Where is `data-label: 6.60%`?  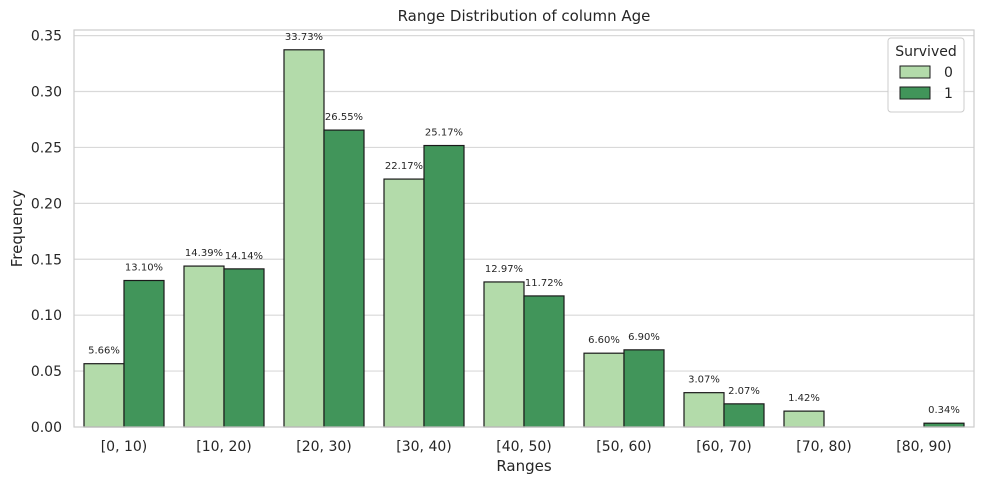
data-label: 6.60% is located at coordinates (604, 340).